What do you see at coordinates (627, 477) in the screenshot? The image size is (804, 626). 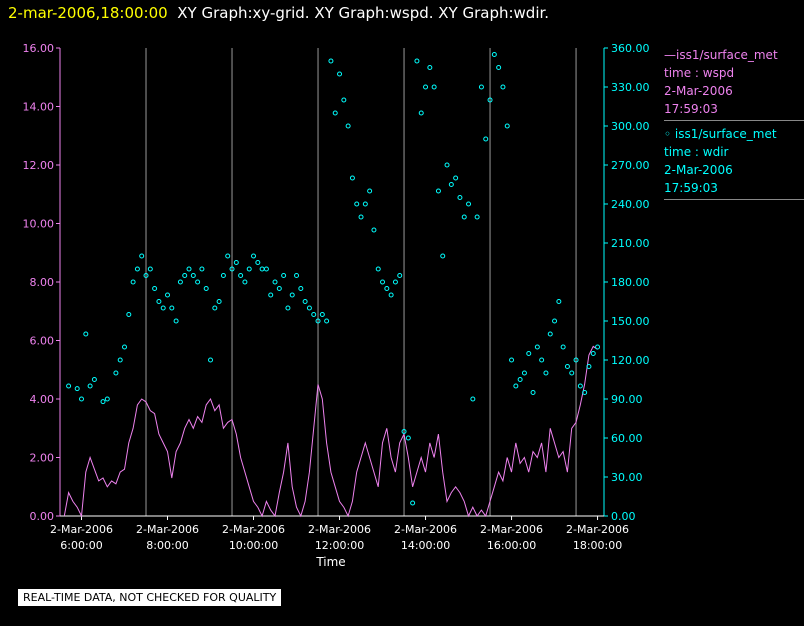 I see `right-tick-label-1: 30.00` at bounding box center [627, 477].